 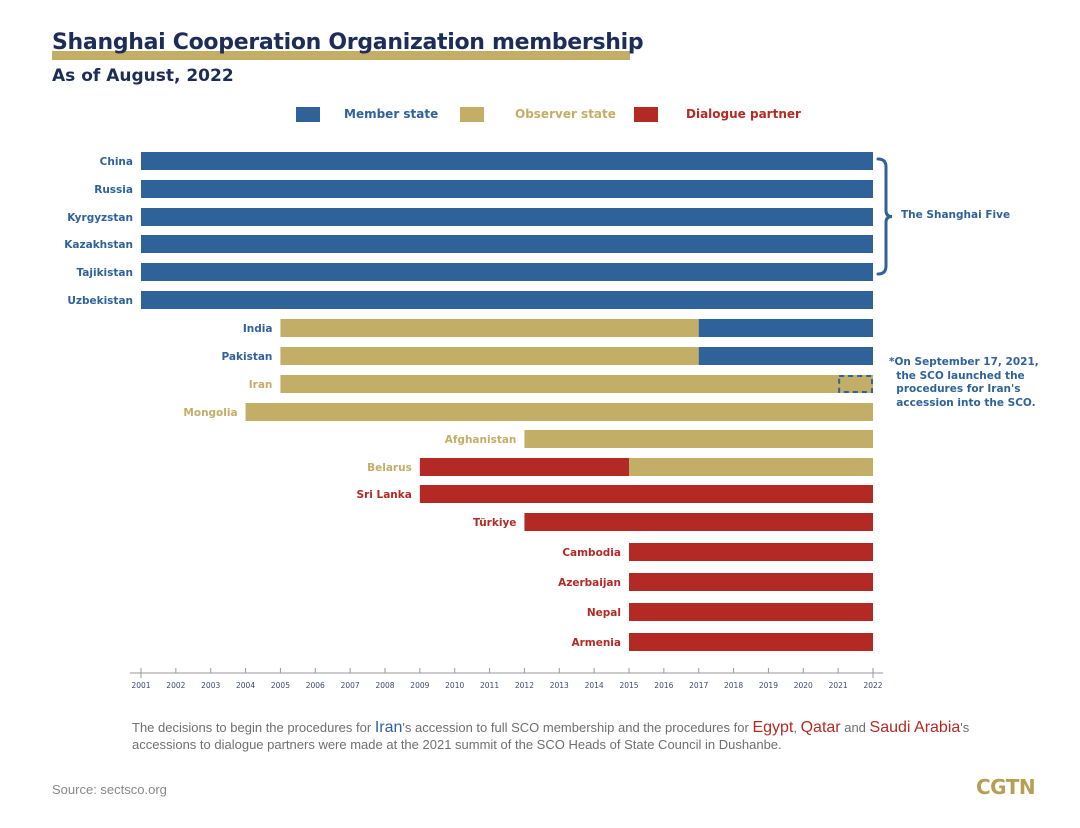 What do you see at coordinates (113, 190) in the screenshot?
I see `country-label: Russia` at bounding box center [113, 190].